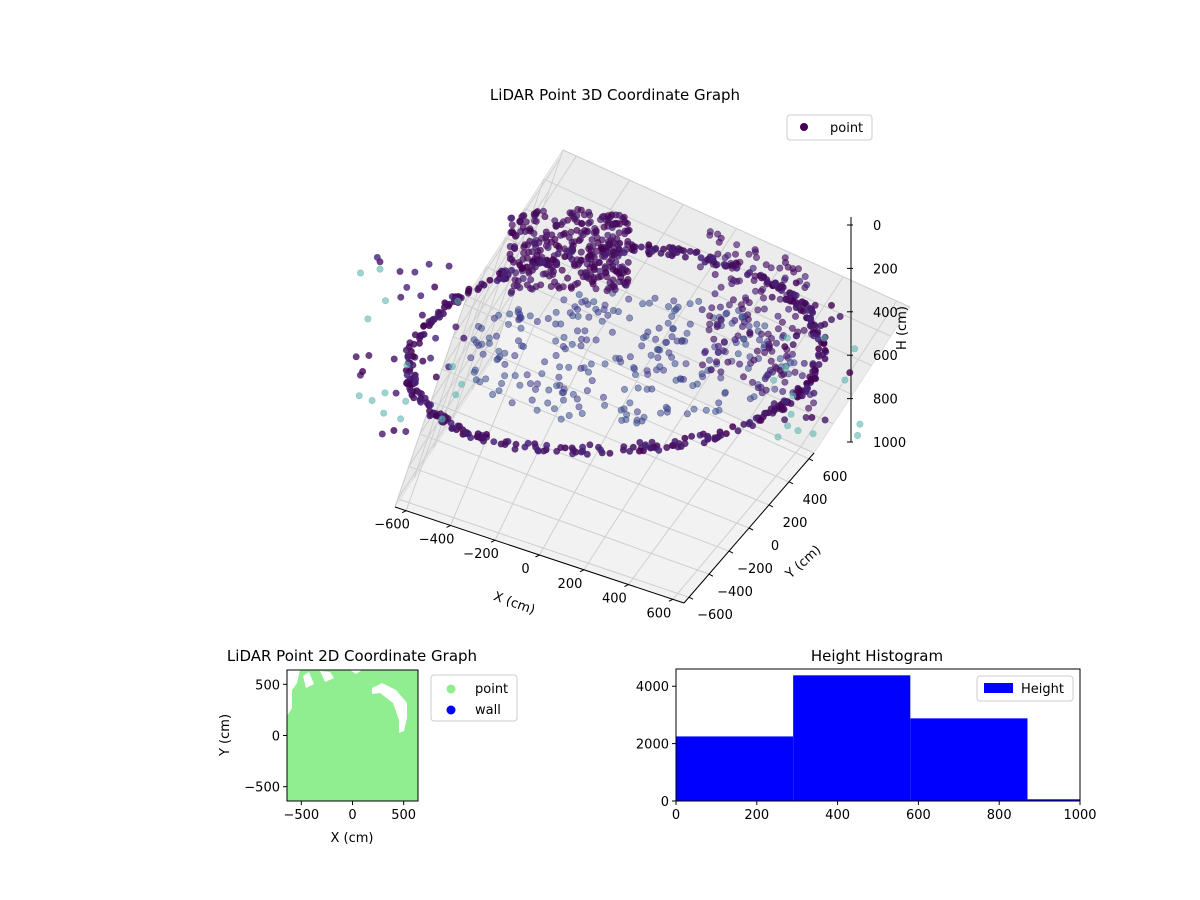 This screenshot has width=1200, height=900. What do you see at coordinates (715, 615) in the screenshot?
I see `y-tick-label: −600` at bounding box center [715, 615].